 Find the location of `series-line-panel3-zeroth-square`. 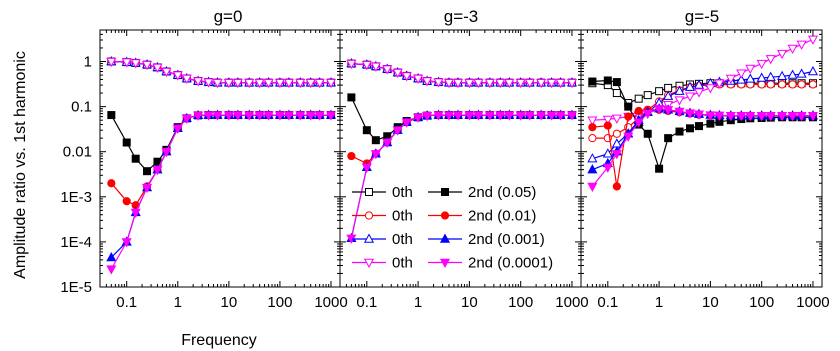

series-line-panel3-zeroth-square is located at coordinates (702, 93).